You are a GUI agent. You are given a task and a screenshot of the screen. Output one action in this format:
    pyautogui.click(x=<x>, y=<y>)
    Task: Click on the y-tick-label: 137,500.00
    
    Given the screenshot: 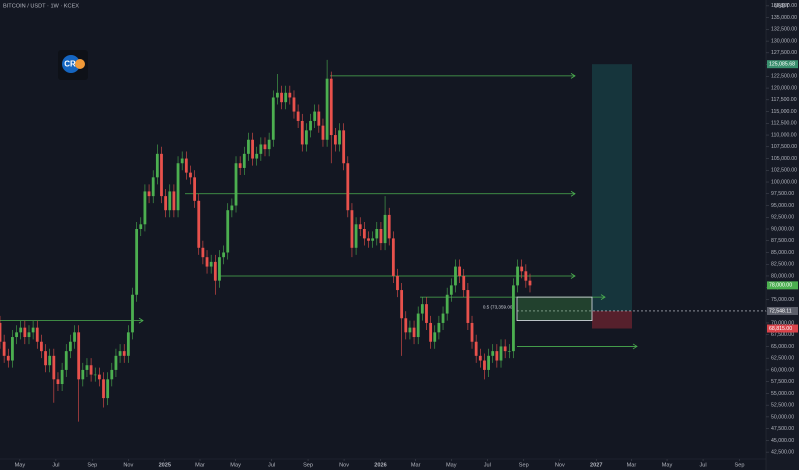 What is the action you would take?
    pyautogui.click(x=784, y=6)
    